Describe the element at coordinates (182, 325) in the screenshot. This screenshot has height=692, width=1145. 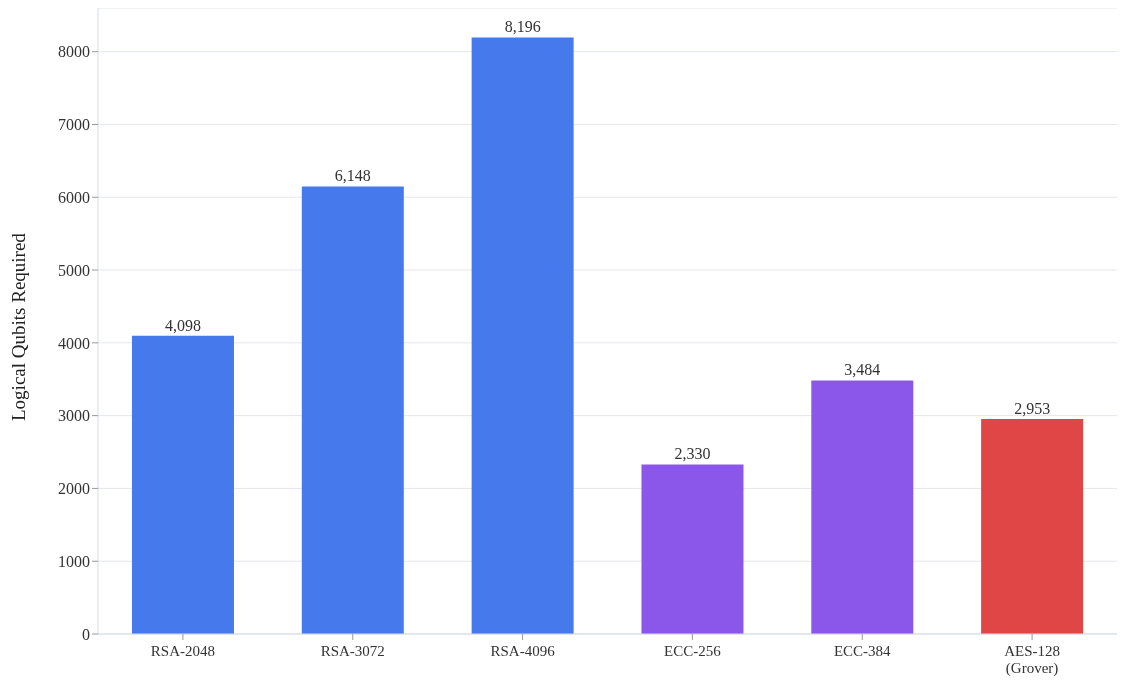
I see `data-label: 4,098` at that location.